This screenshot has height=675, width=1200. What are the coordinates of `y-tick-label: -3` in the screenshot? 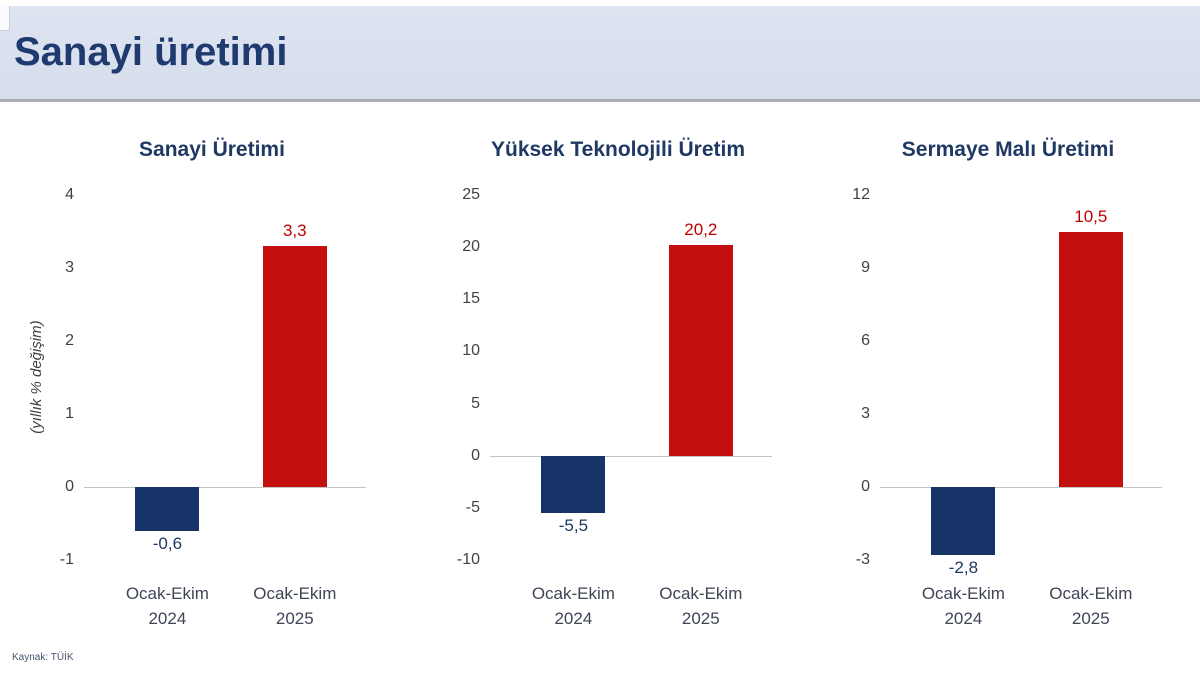 It's located at (862, 559).